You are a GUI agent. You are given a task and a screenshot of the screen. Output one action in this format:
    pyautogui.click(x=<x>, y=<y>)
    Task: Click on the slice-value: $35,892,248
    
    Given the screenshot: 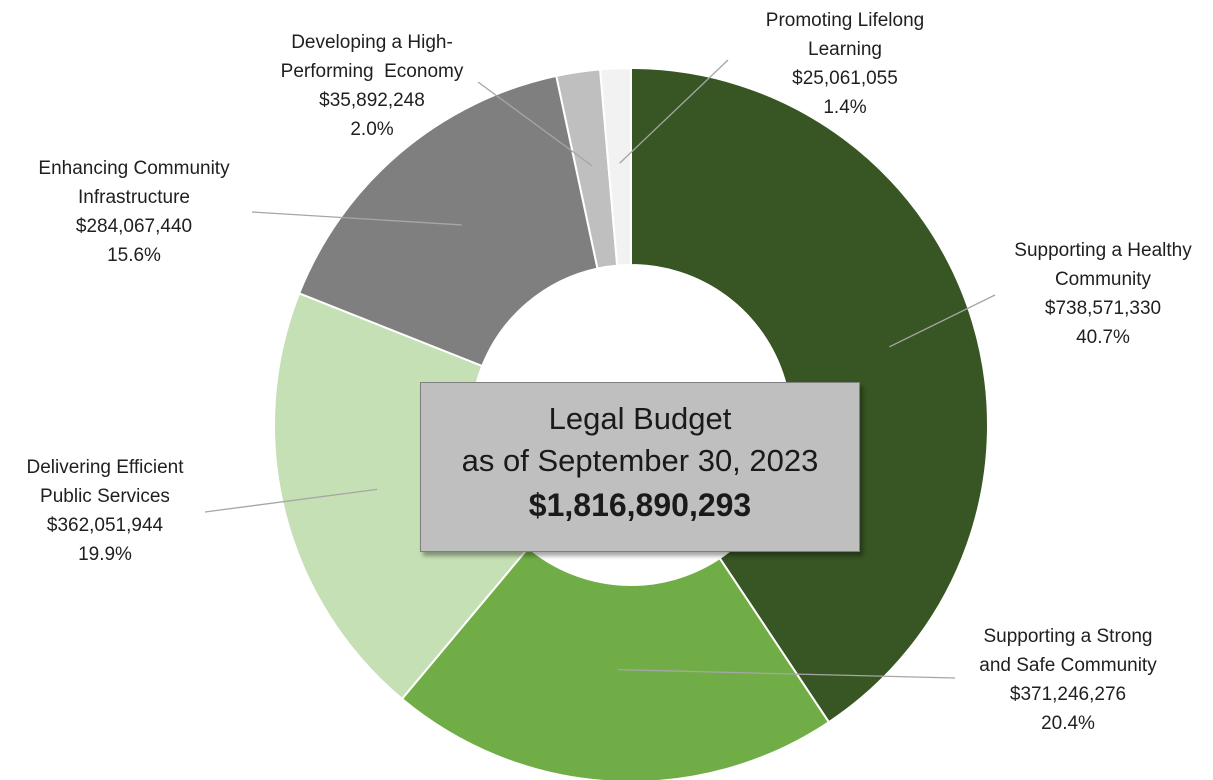 What is the action you would take?
    pyautogui.click(x=372, y=100)
    